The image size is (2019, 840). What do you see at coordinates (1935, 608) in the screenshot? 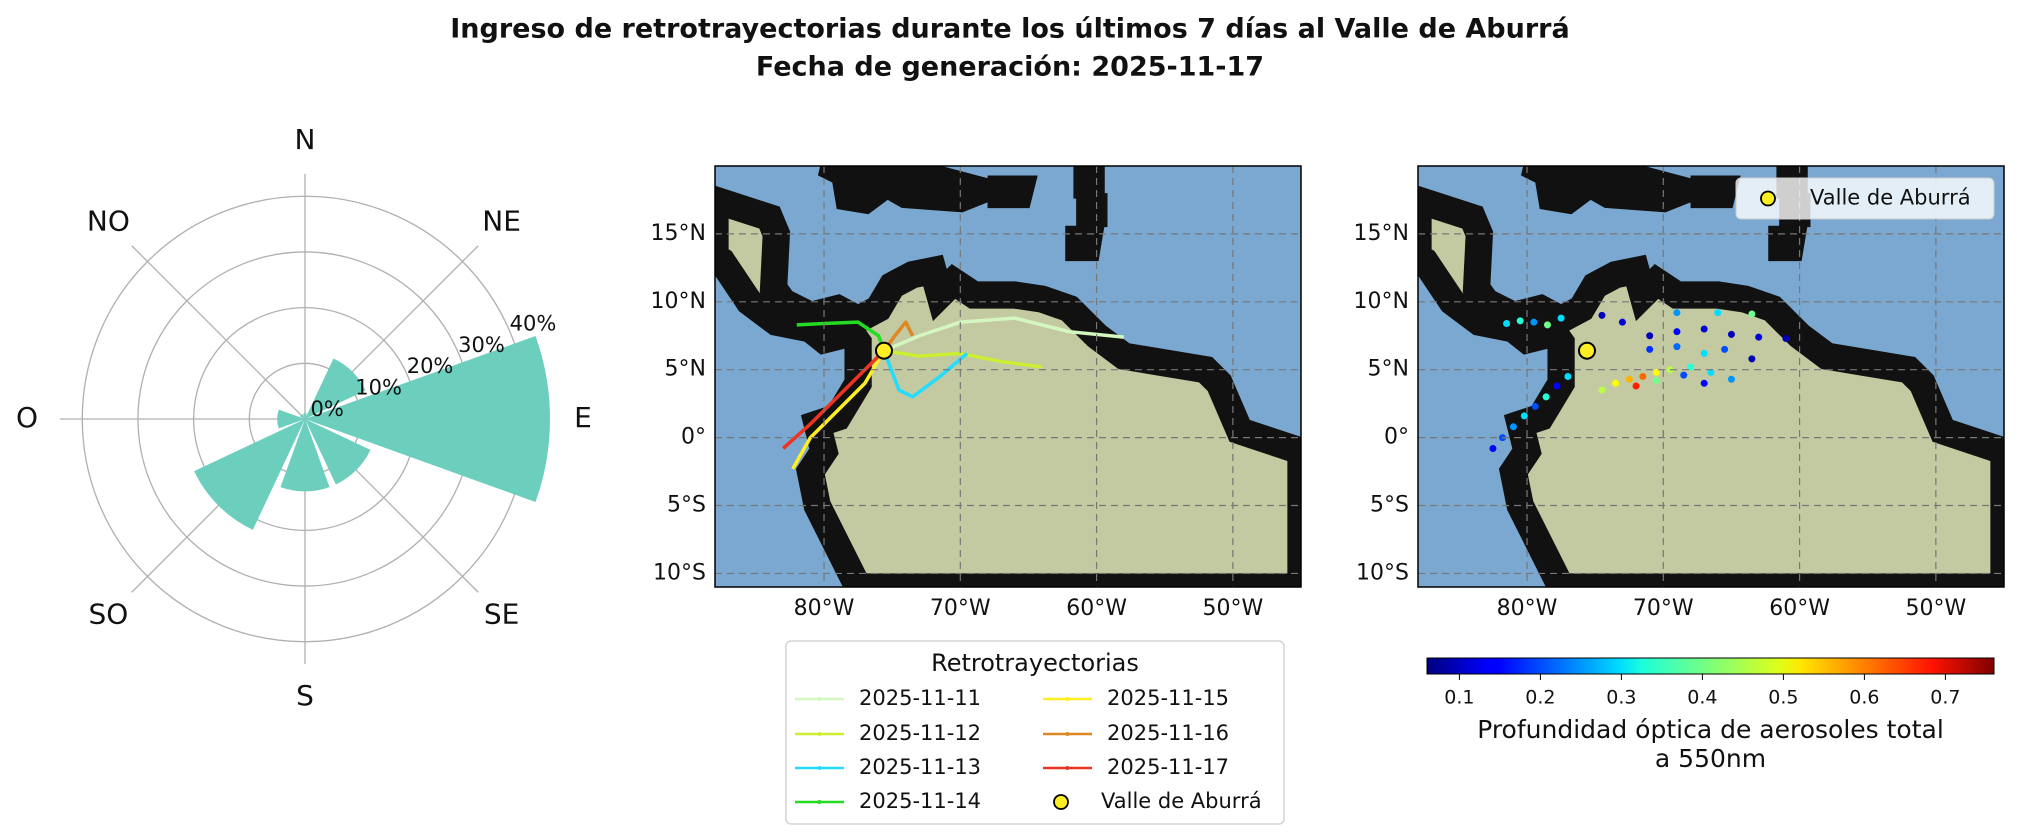
I see `x-tick-label: 50°W` at bounding box center [1935, 608].